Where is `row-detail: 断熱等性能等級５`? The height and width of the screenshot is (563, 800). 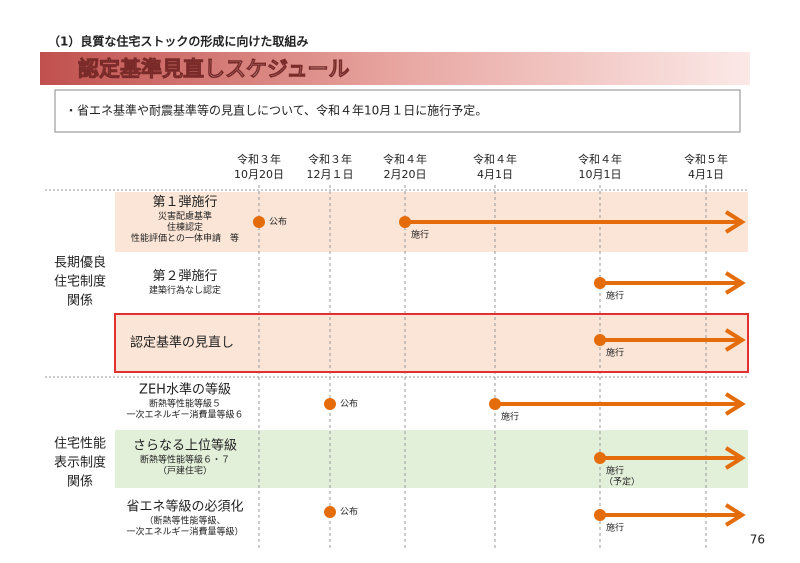
row-detail: 断熱等性能等級５ is located at coordinates (185, 404).